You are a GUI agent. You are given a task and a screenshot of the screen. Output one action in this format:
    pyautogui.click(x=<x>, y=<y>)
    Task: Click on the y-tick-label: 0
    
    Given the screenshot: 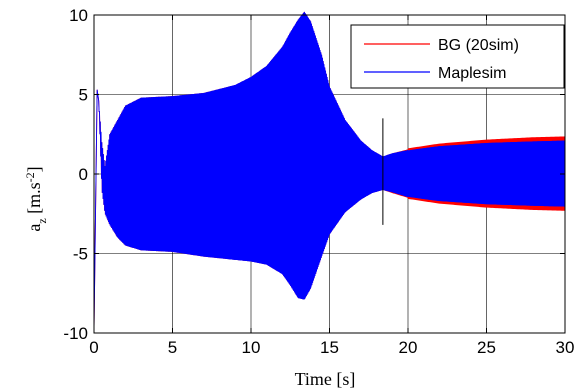 What is the action you would take?
    pyautogui.click(x=83, y=174)
    